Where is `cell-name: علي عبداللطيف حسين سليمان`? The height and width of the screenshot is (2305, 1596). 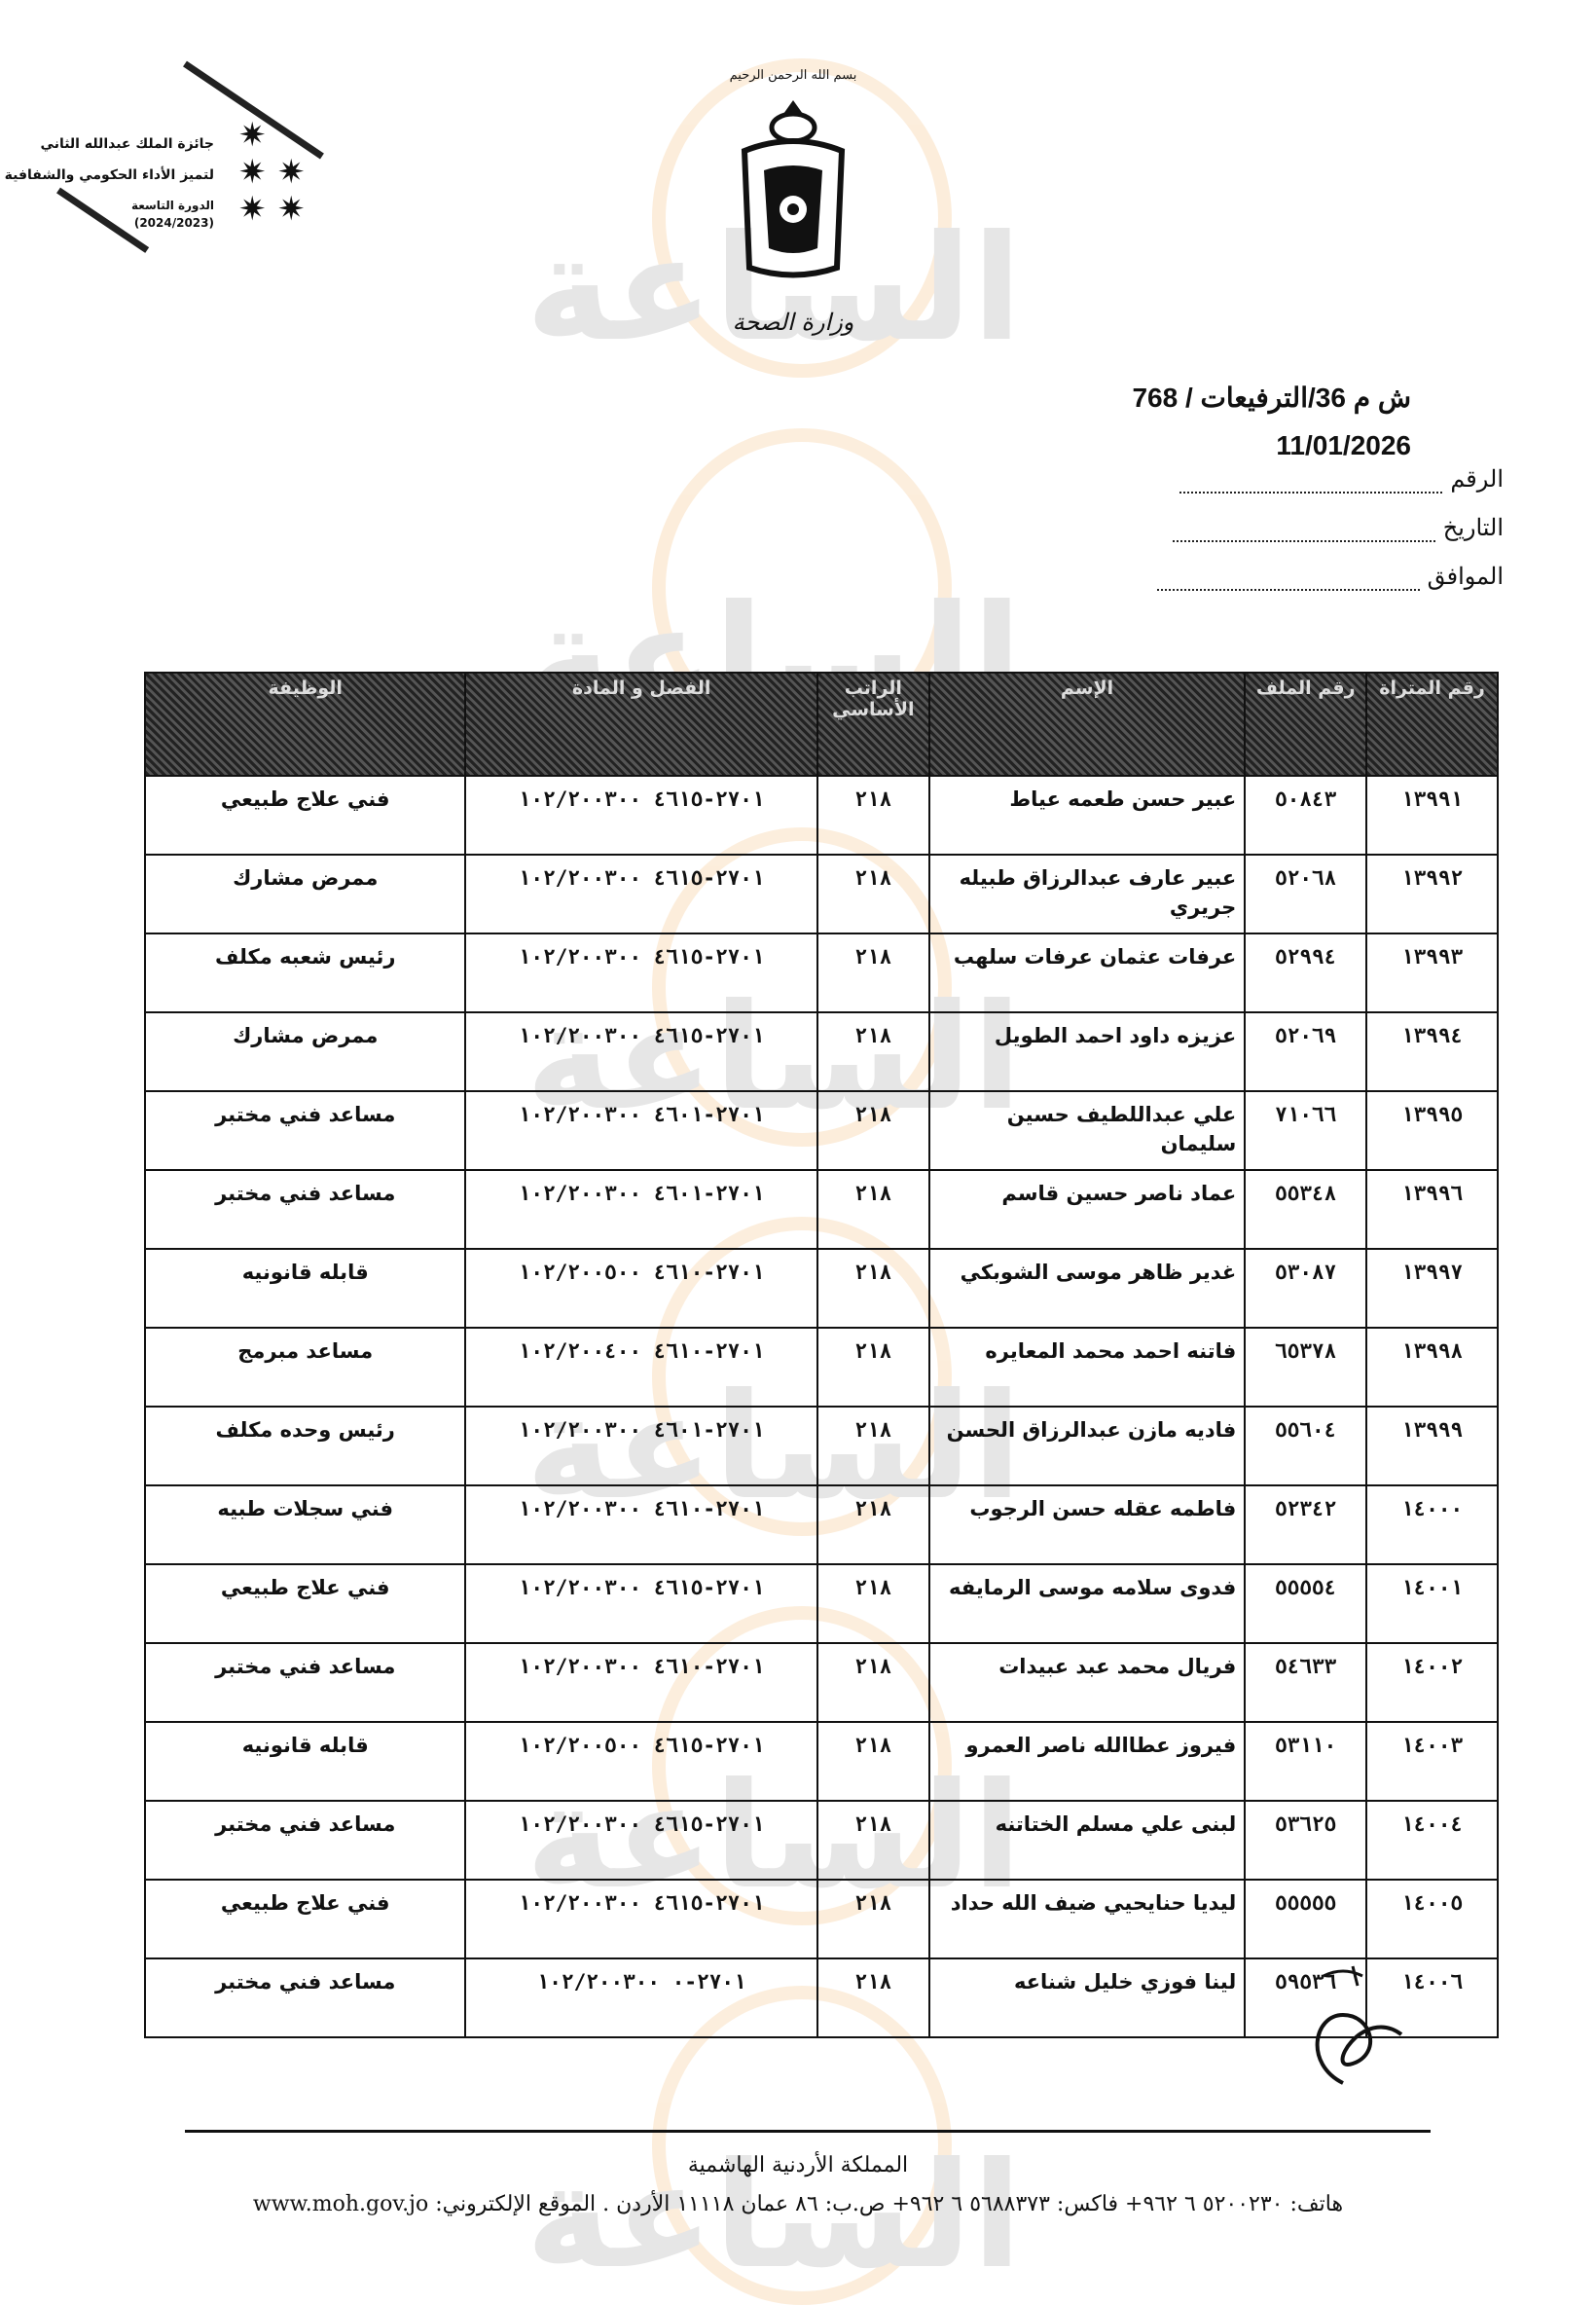 cell-name: علي عبداللطيف حسين سليمان is located at coordinates (1087, 1131).